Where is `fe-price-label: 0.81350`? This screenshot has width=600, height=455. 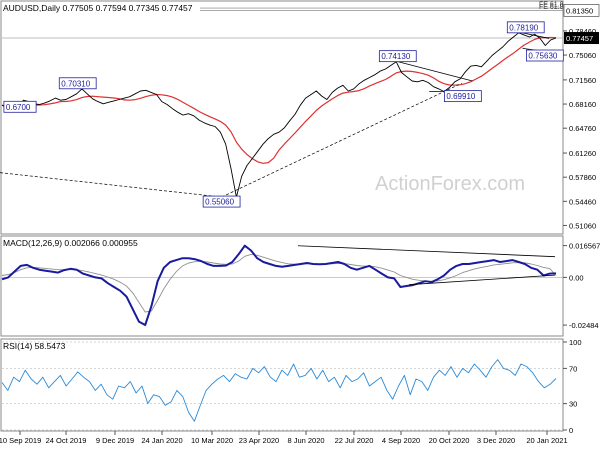
fe-price-label: 0.81350 is located at coordinates (579, 10).